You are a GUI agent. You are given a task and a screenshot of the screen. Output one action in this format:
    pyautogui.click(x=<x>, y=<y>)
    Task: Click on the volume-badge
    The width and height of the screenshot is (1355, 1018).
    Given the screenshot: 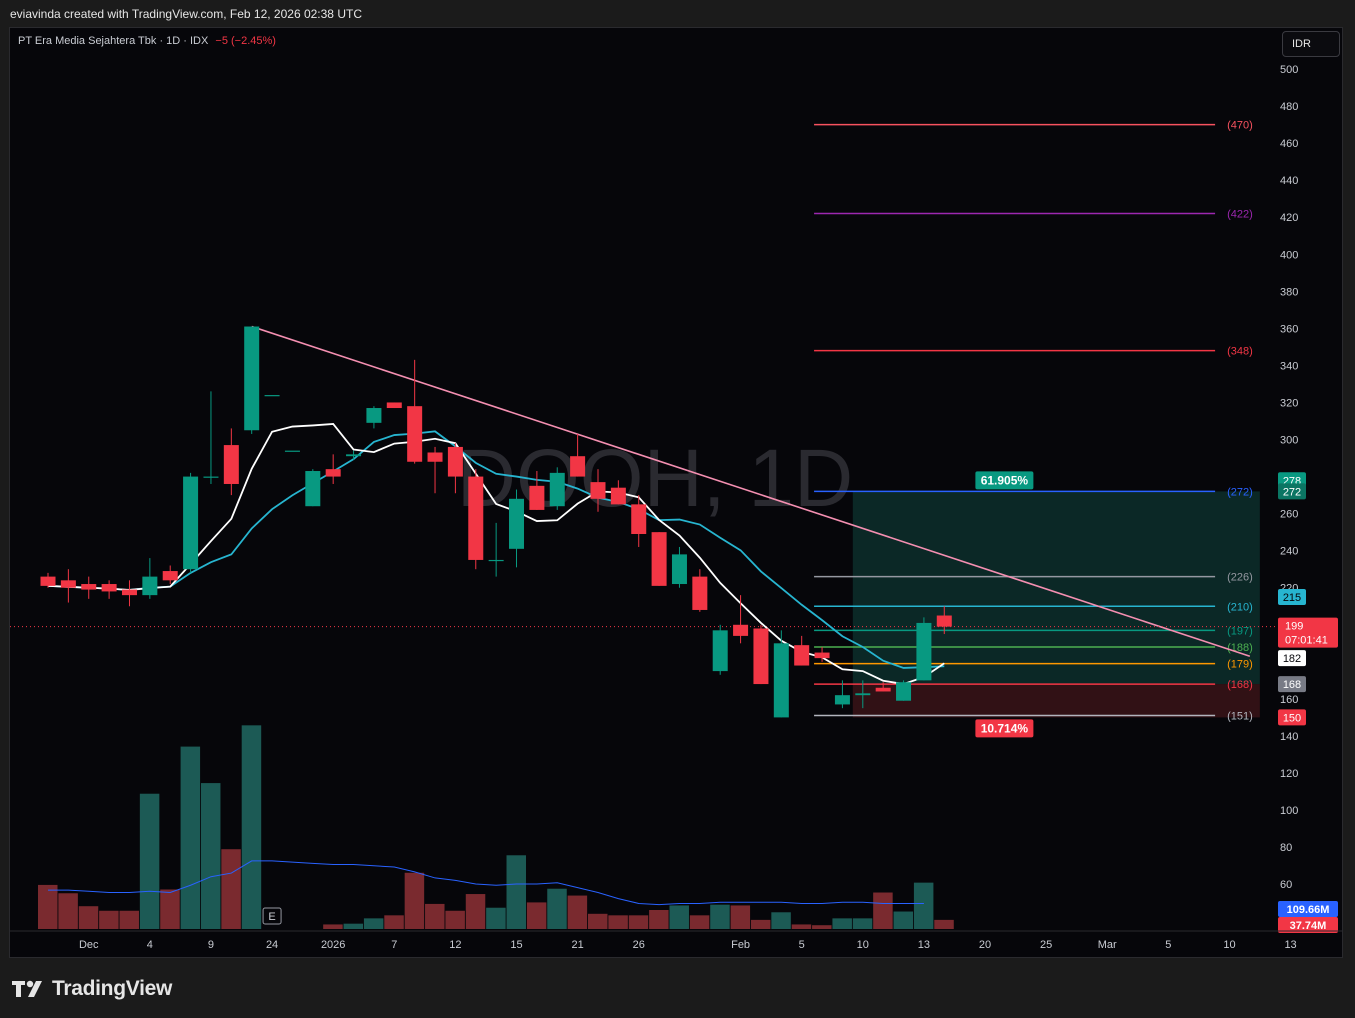 What is the action you would take?
    pyautogui.click(x=1308, y=909)
    